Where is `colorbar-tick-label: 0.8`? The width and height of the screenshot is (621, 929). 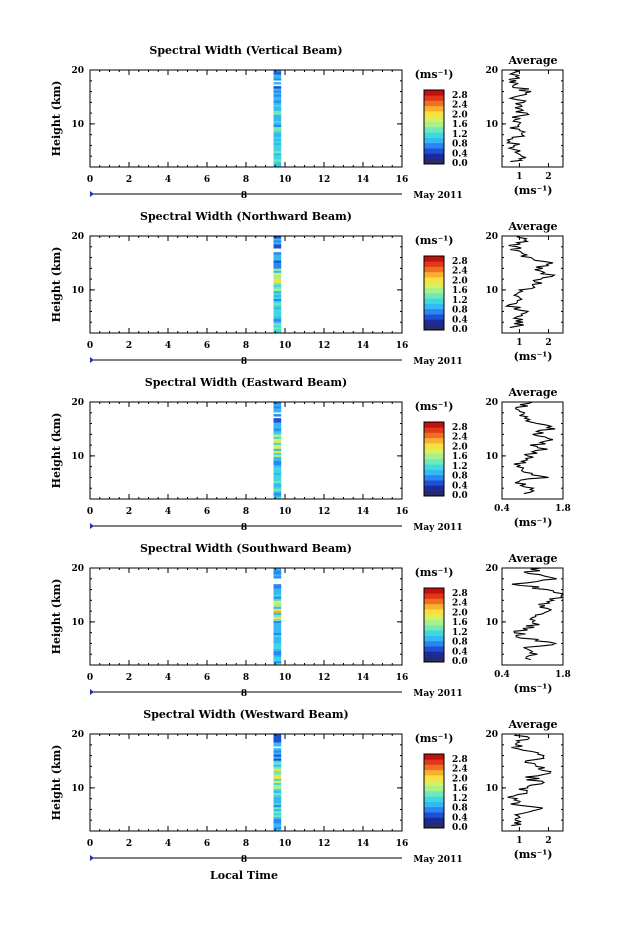 colorbar-tick-label: 0.8 is located at coordinates (460, 145).